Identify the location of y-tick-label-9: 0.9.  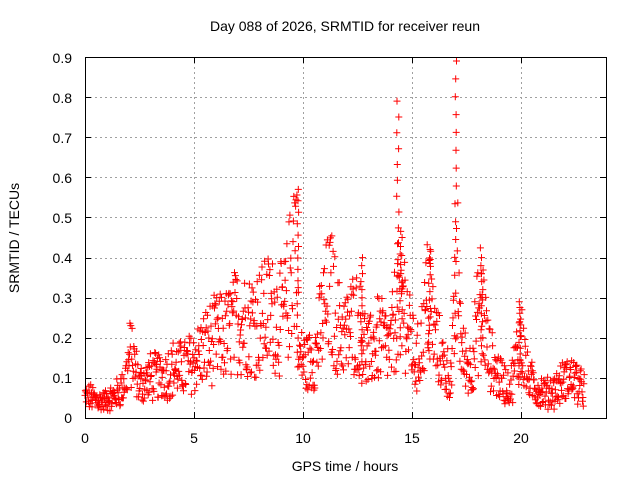
(63, 58).